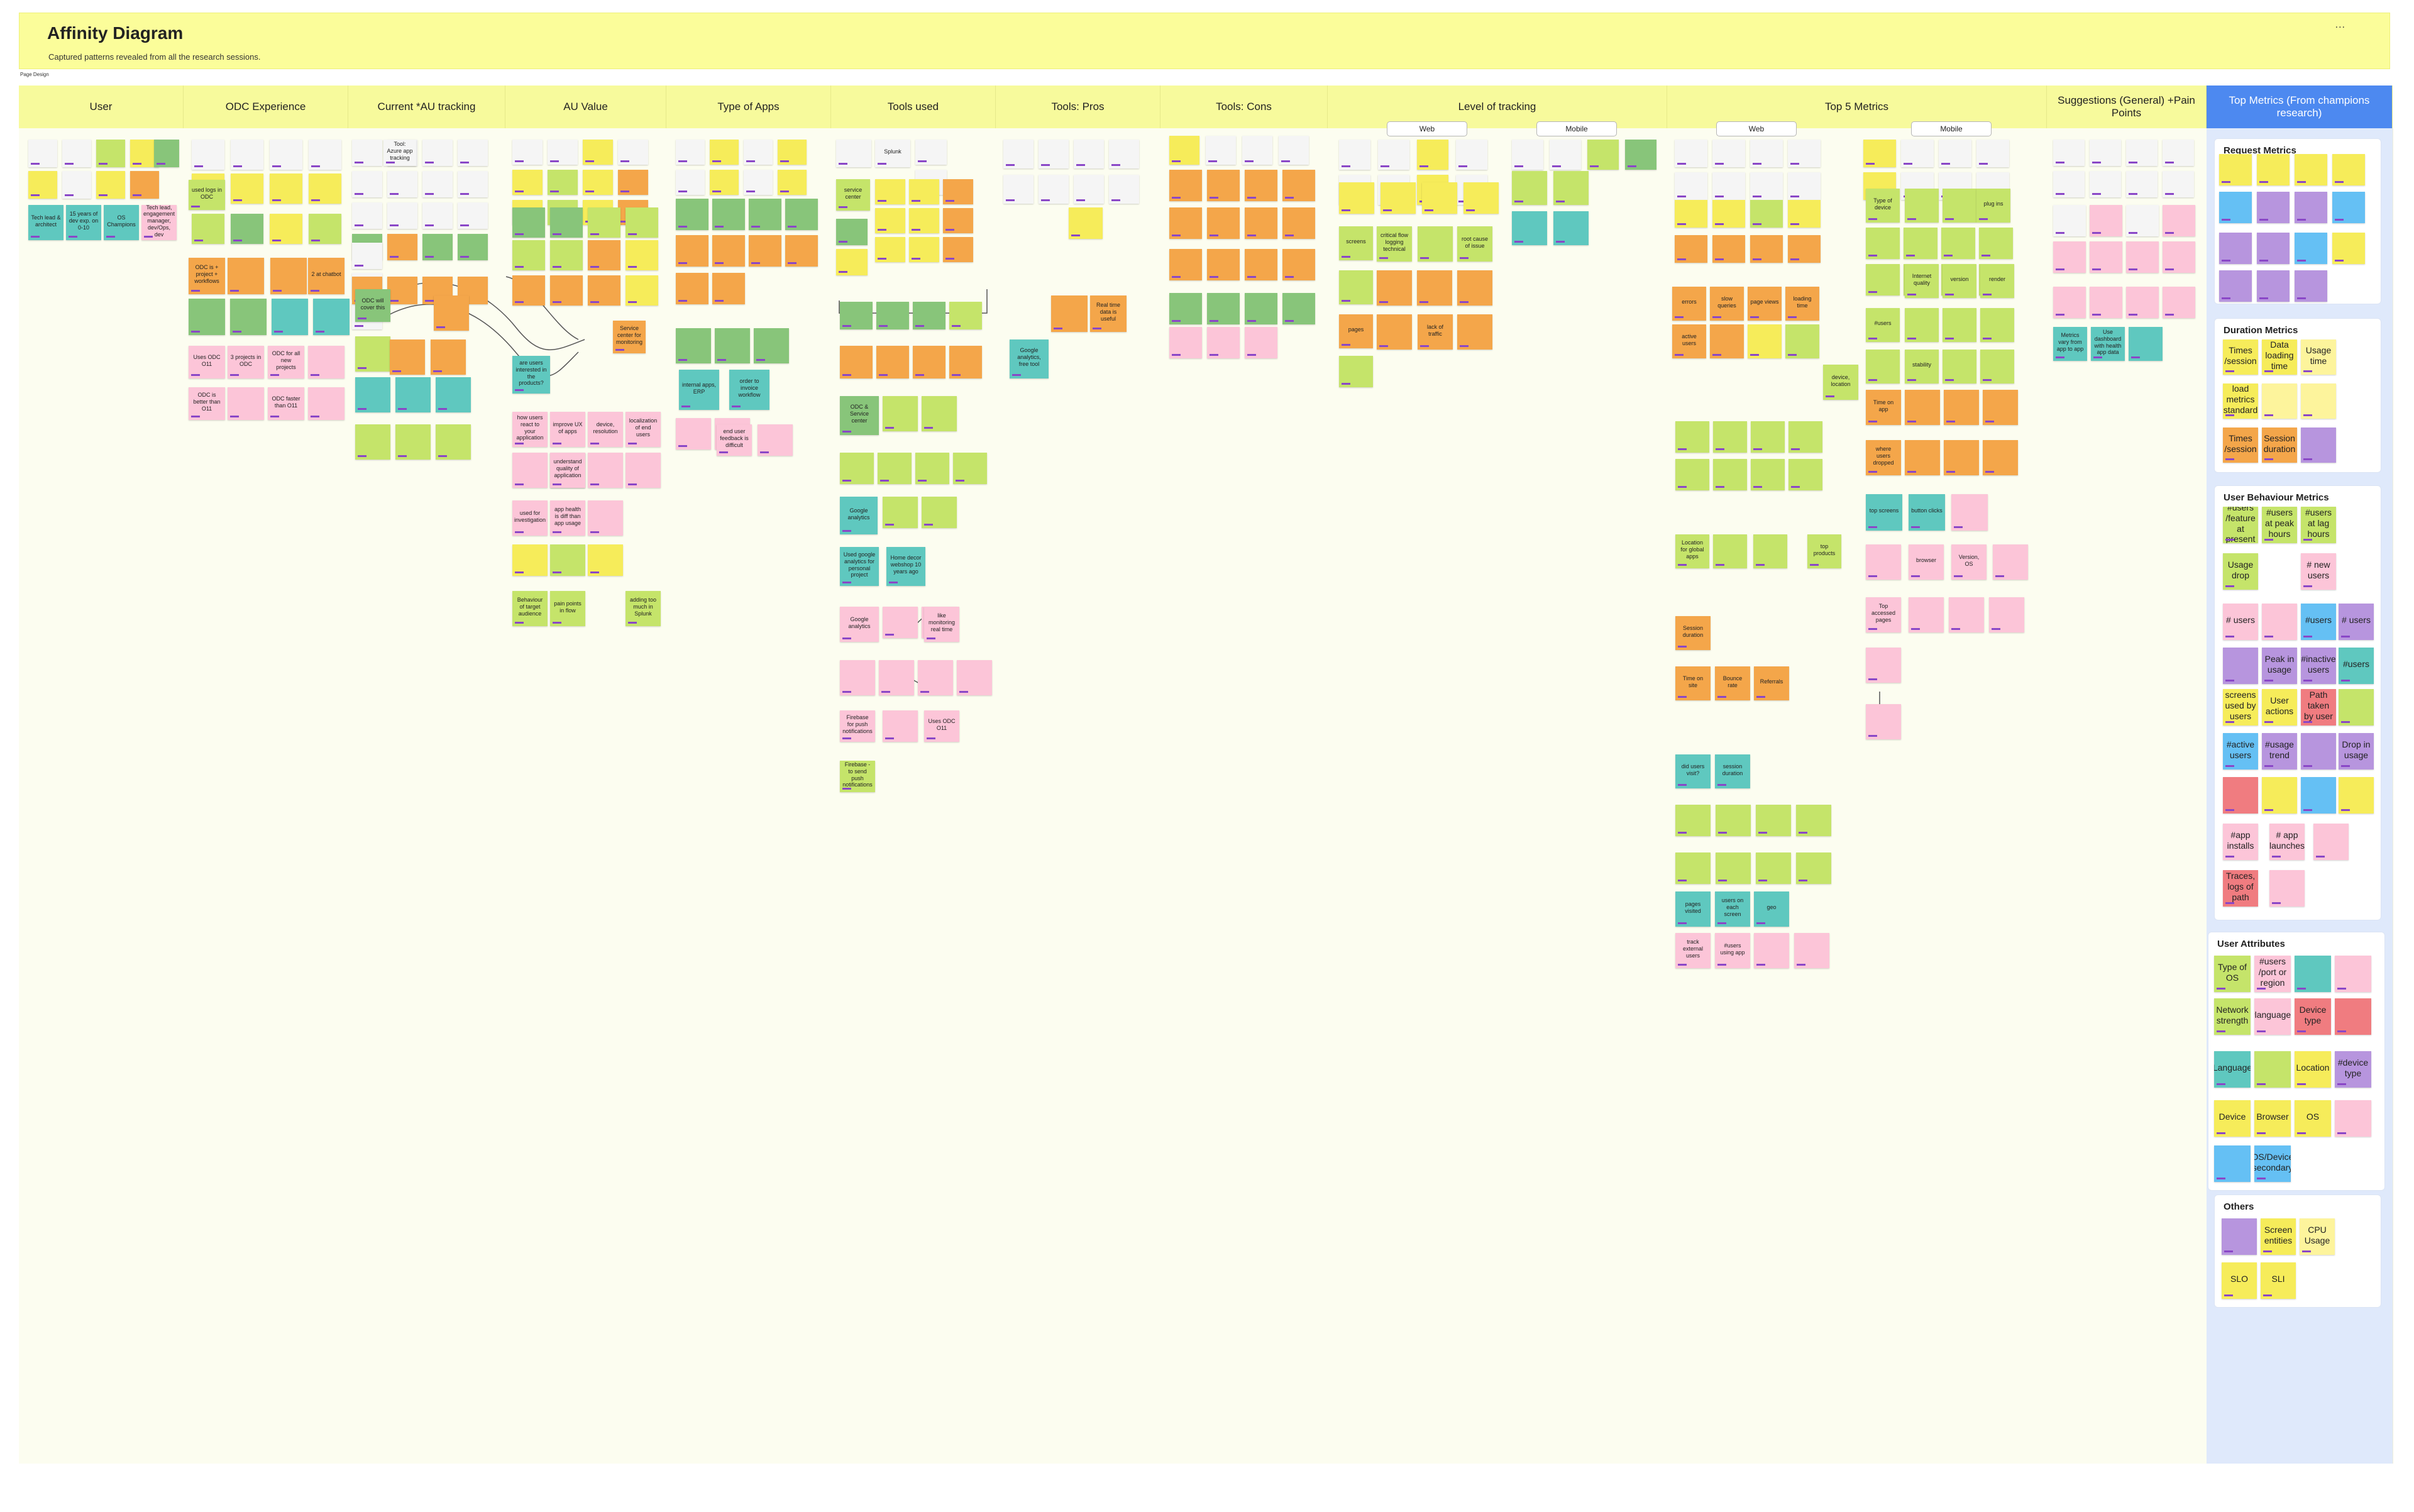 The image size is (2414, 1512). What do you see at coordinates (1475, 244) in the screenshot?
I see `sticky-note: root cause of issue` at bounding box center [1475, 244].